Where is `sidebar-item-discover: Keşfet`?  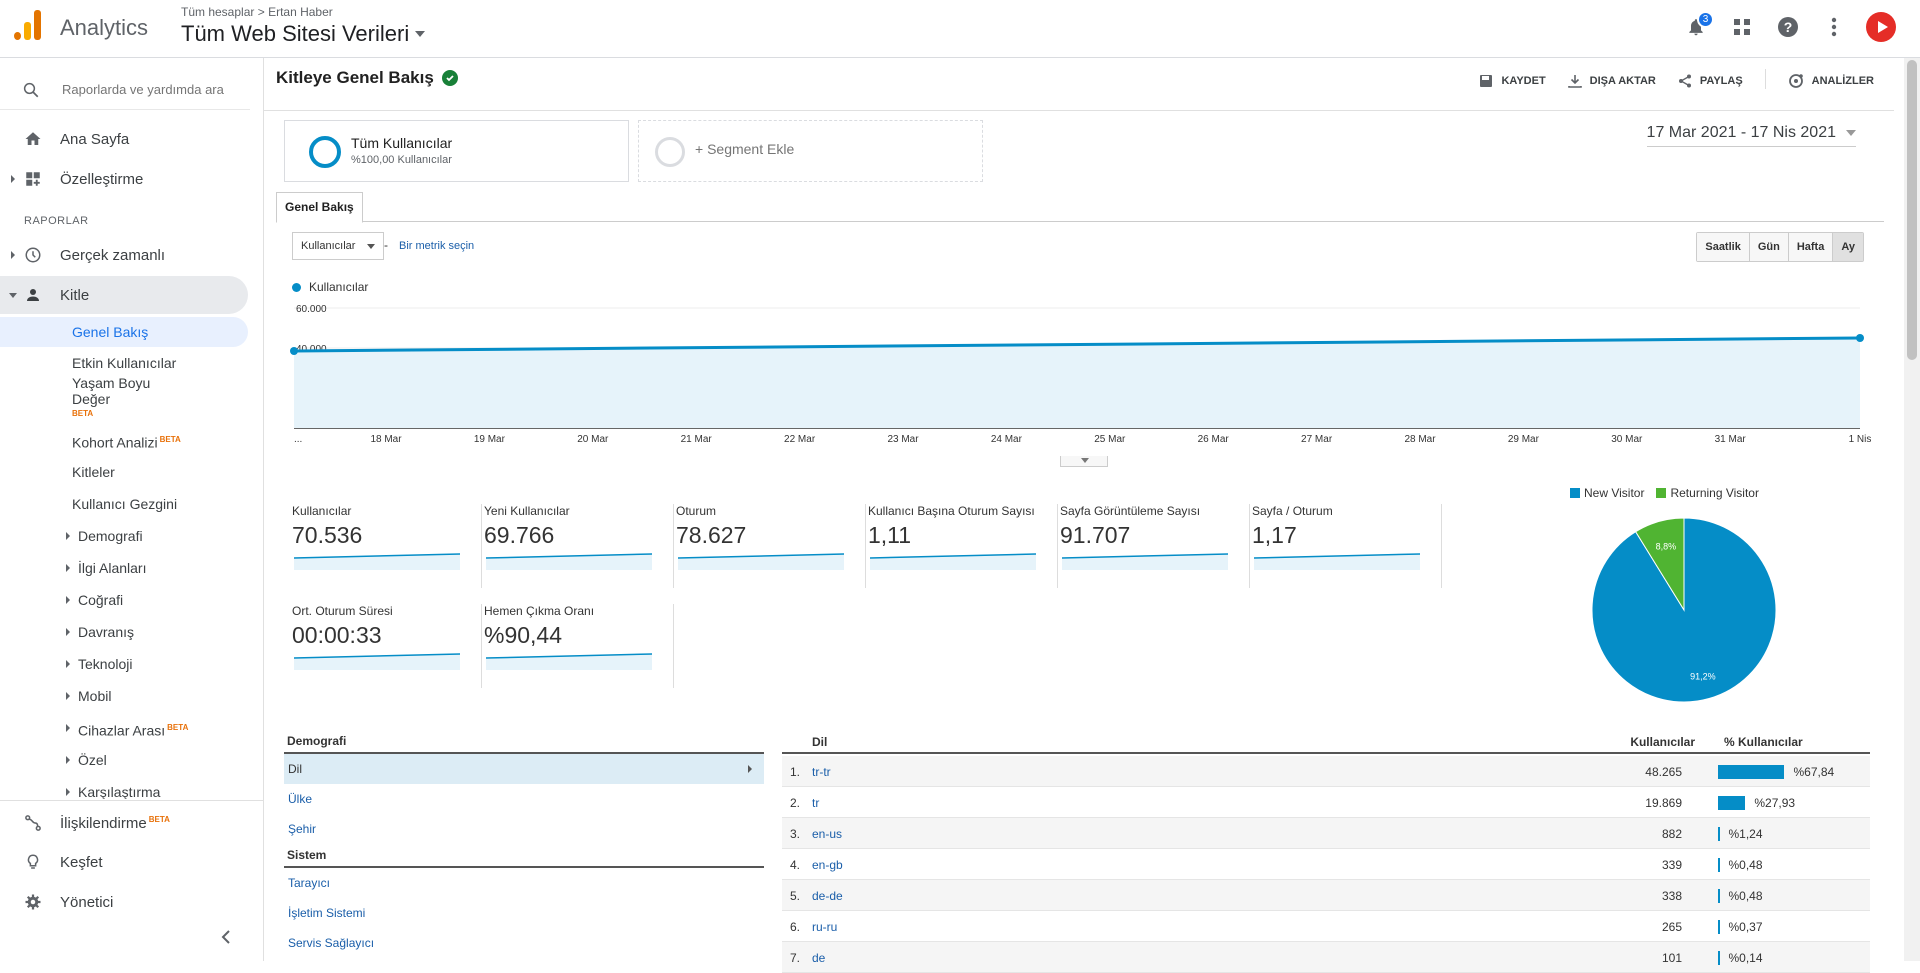 sidebar-item-discover: Keşfet is located at coordinates (124, 862).